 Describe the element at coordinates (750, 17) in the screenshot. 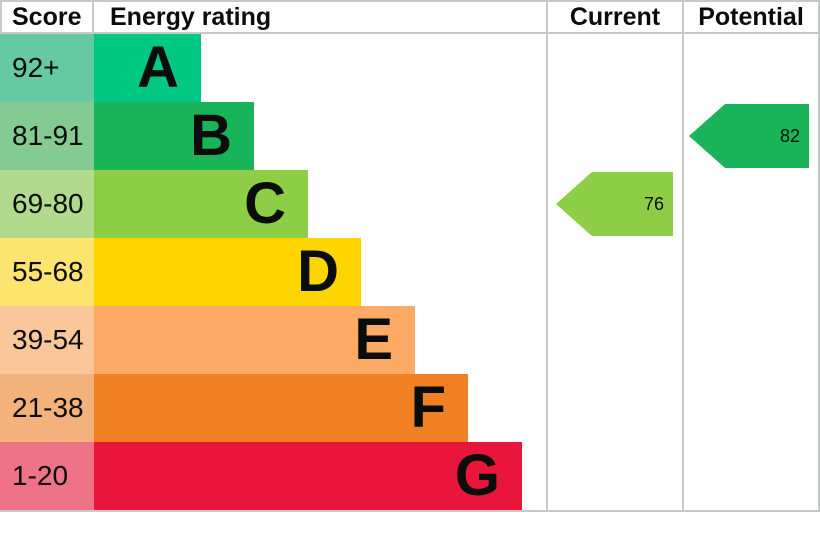

I see `potential-header: Potential` at that location.